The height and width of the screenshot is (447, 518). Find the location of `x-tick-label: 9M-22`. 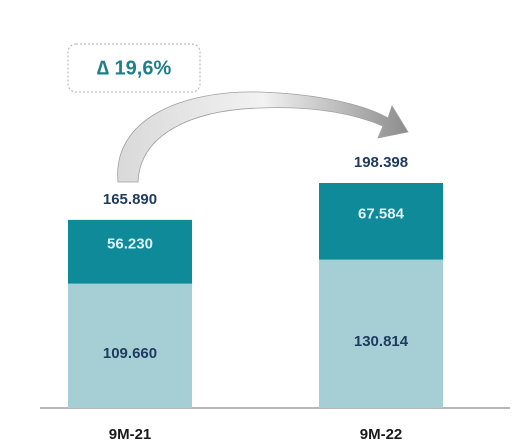

x-tick-label: 9M-22 is located at coordinates (381, 434).